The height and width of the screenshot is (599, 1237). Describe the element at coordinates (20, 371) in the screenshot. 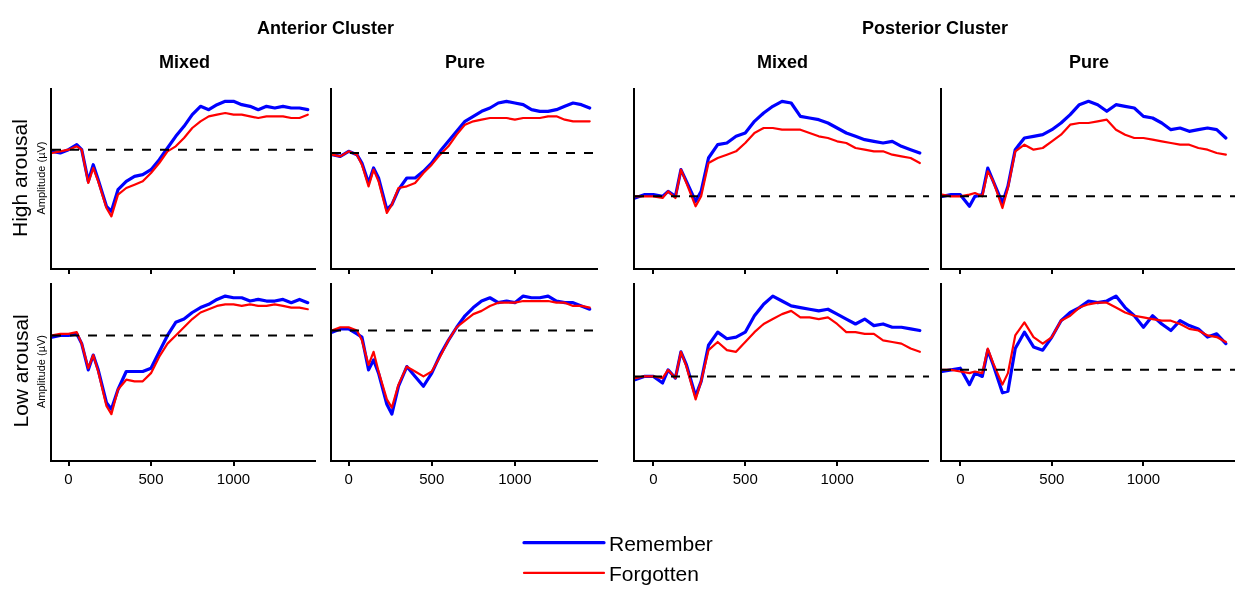

I see `text: Low arousal` at that location.